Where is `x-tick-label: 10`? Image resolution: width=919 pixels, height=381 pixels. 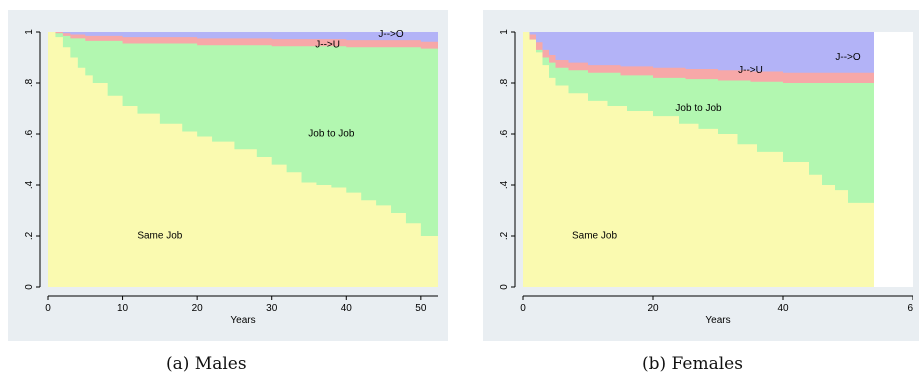 x-tick-label: 10 is located at coordinates (123, 308).